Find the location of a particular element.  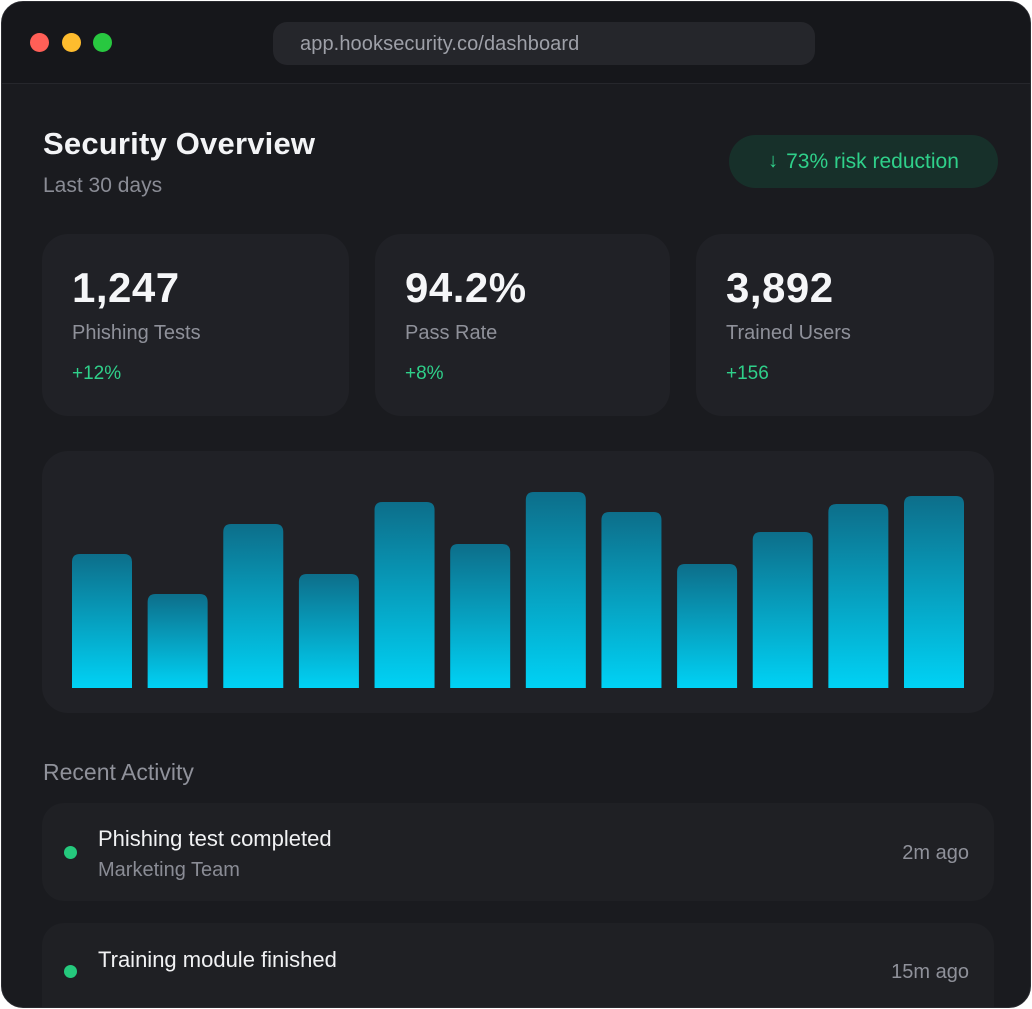

risk-reduction-badge: ↓ 73% risk reduction is located at coordinates (863, 161).